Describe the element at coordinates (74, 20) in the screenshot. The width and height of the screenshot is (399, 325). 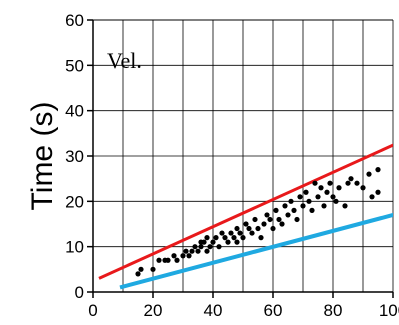
I see `y-tick-label: 60` at that location.